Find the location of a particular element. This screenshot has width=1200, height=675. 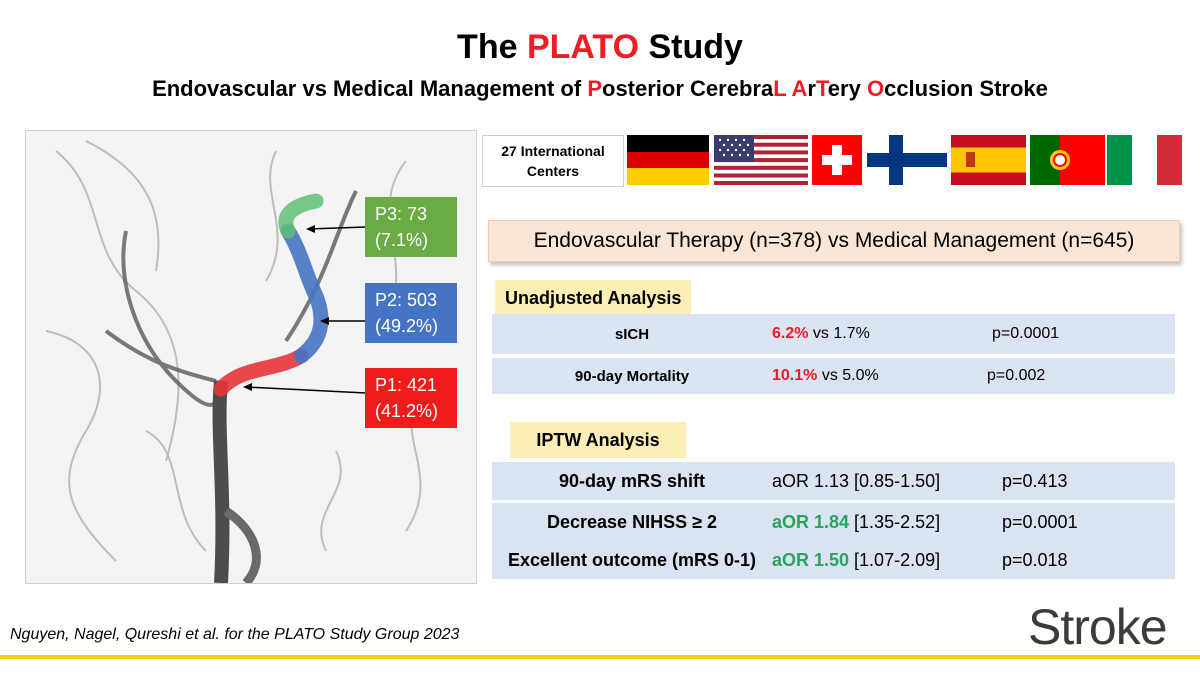

row-label: 90-day Mortality is located at coordinates (632, 376).